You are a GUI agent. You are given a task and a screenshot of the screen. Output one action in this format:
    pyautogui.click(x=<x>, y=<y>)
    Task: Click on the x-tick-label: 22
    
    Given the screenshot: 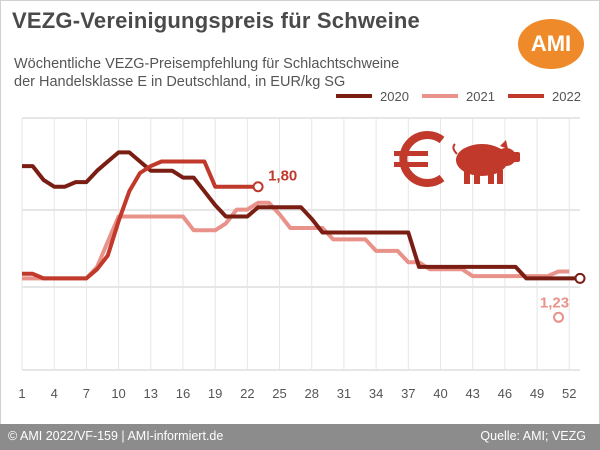 What is the action you would take?
    pyautogui.click(x=247, y=393)
    